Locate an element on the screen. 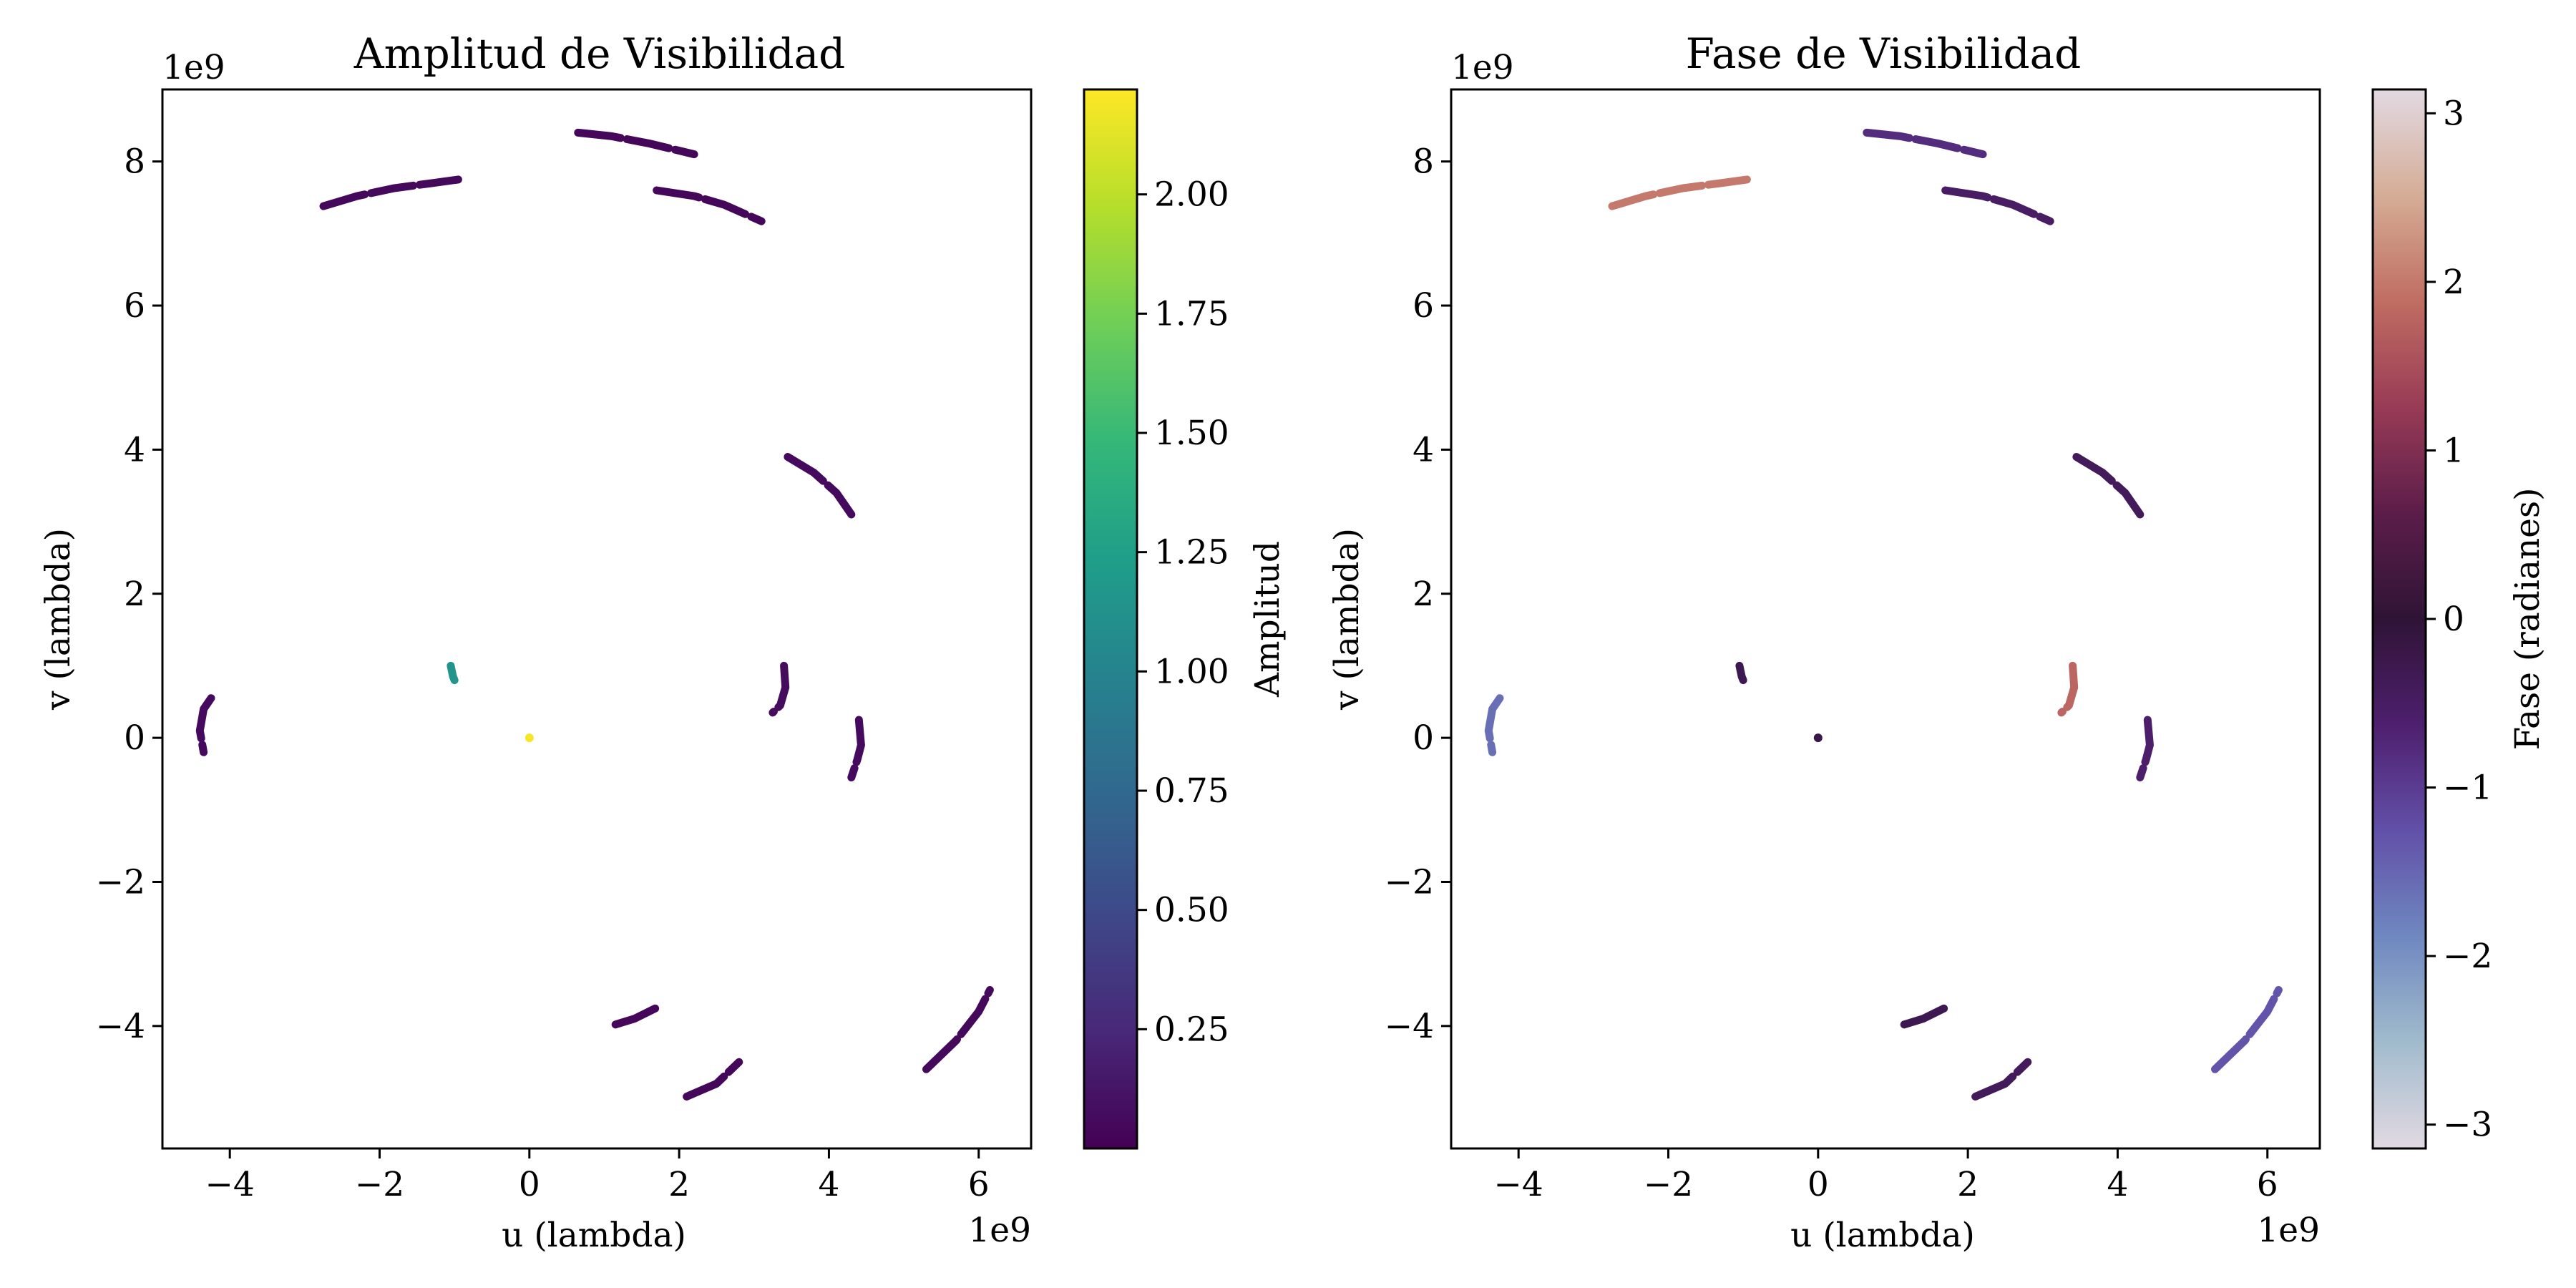 The image size is (2576, 1288). colorbar-tick-label: 1 is located at coordinates (2453, 450).